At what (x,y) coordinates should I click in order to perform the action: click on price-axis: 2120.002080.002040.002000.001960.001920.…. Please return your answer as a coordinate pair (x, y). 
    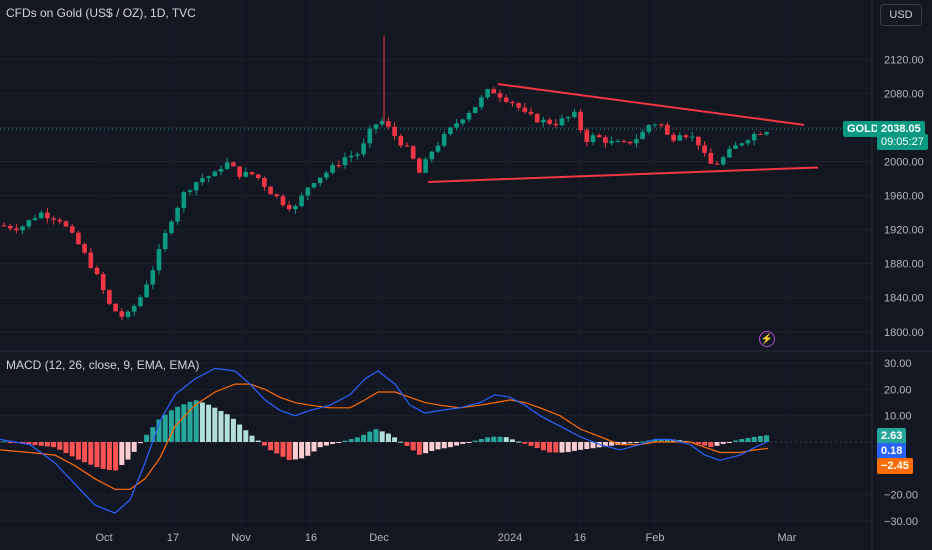
    Looking at the image, I should click on (904, 291).